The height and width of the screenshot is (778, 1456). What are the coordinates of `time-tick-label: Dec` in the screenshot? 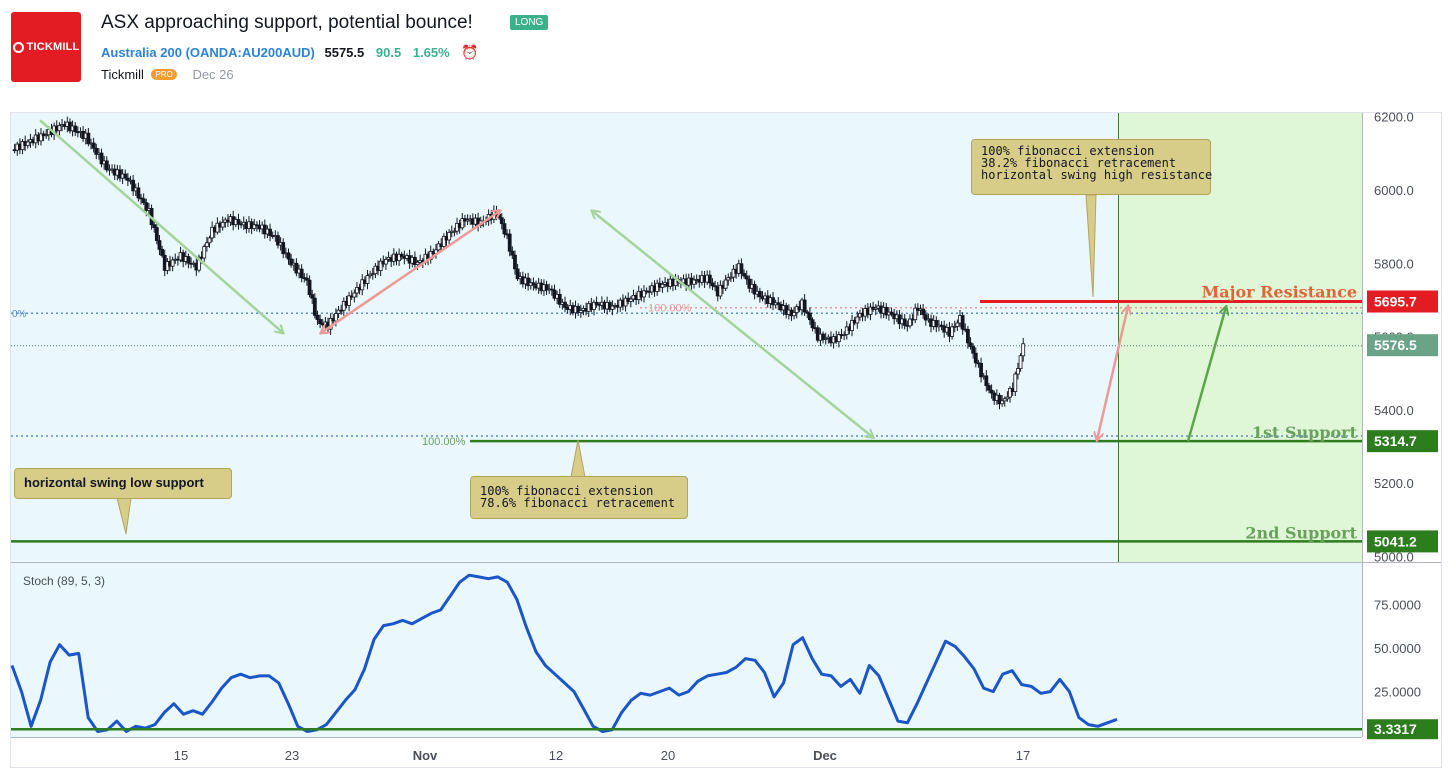 It's located at (825, 755).